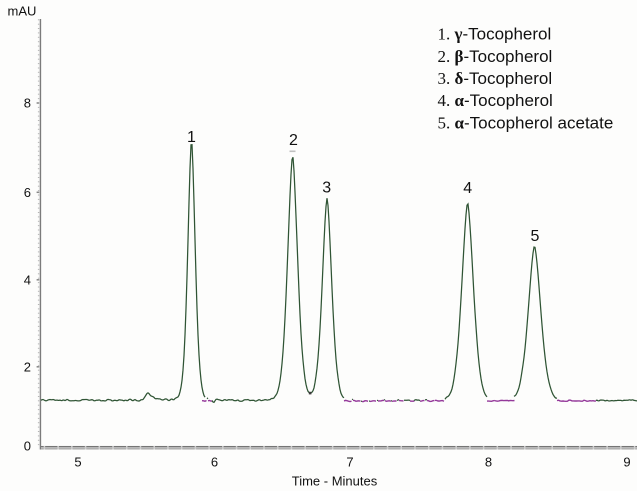 The image size is (637, 491). I want to click on svg-text: 5. α-Tocopherol acetate, so click(526, 122).